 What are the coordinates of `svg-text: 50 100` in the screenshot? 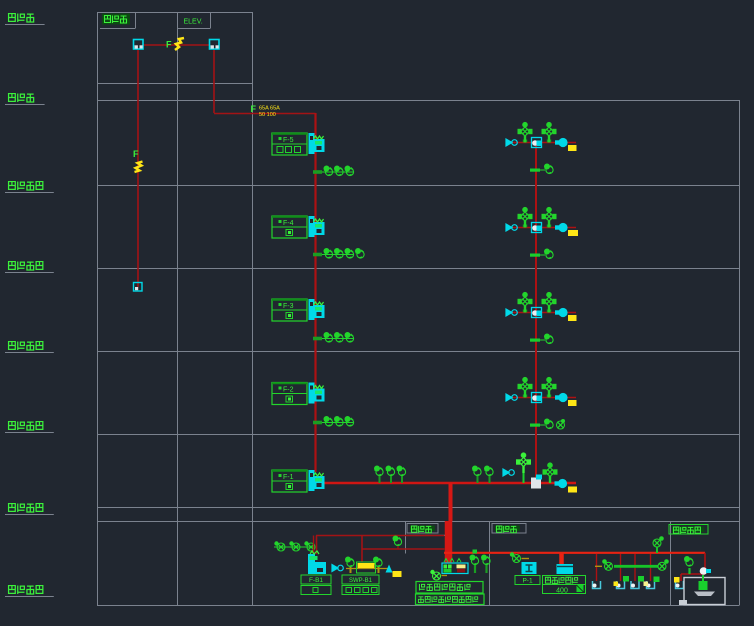 It's located at (267, 115).